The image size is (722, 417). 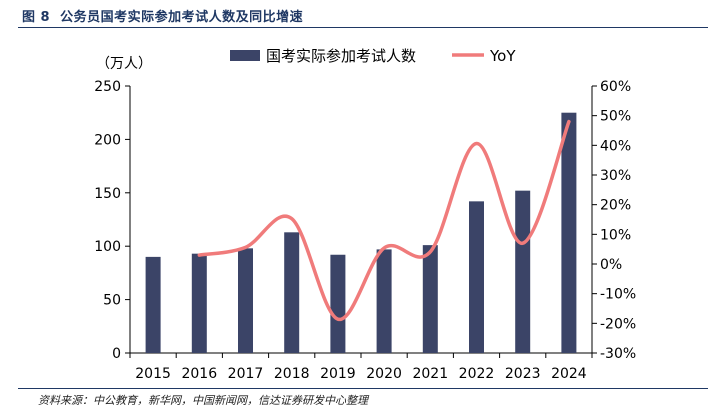 What do you see at coordinates (569, 232) in the screenshot?
I see `bar-2024` at bounding box center [569, 232].